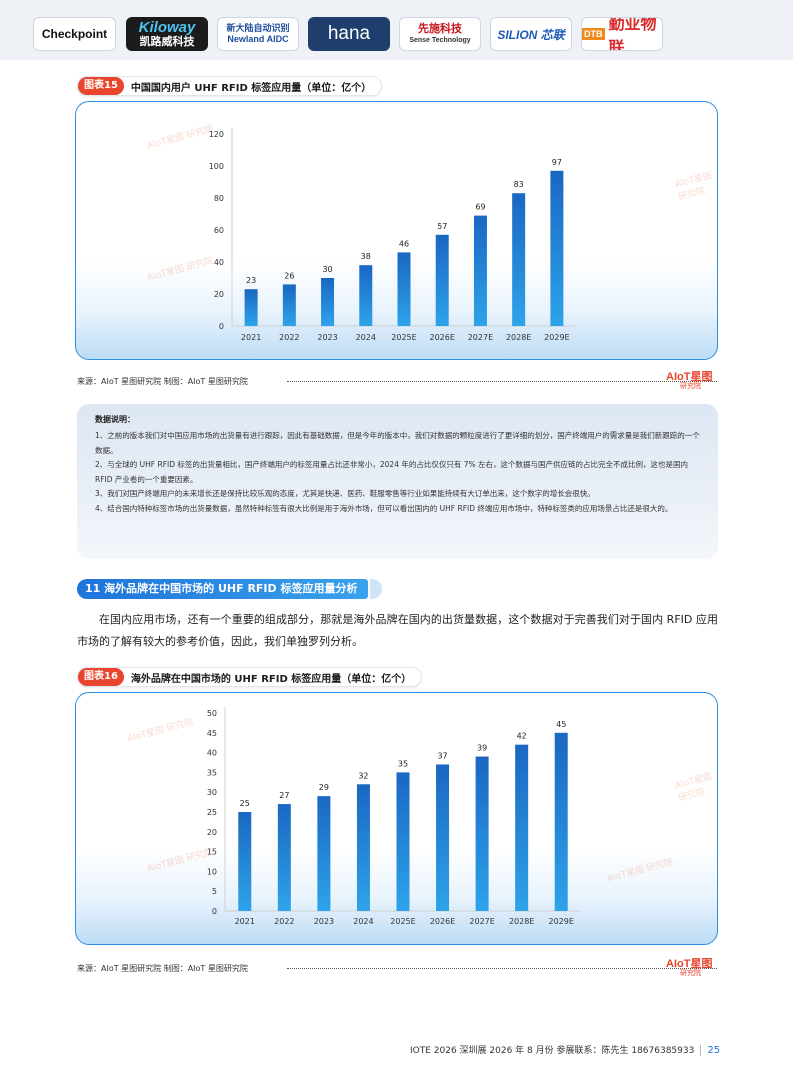 This screenshot has height=1077, width=793. Describe the element at coordinates (366, 256) in the screenshot. I see `bar-value-label: 38` at that location.